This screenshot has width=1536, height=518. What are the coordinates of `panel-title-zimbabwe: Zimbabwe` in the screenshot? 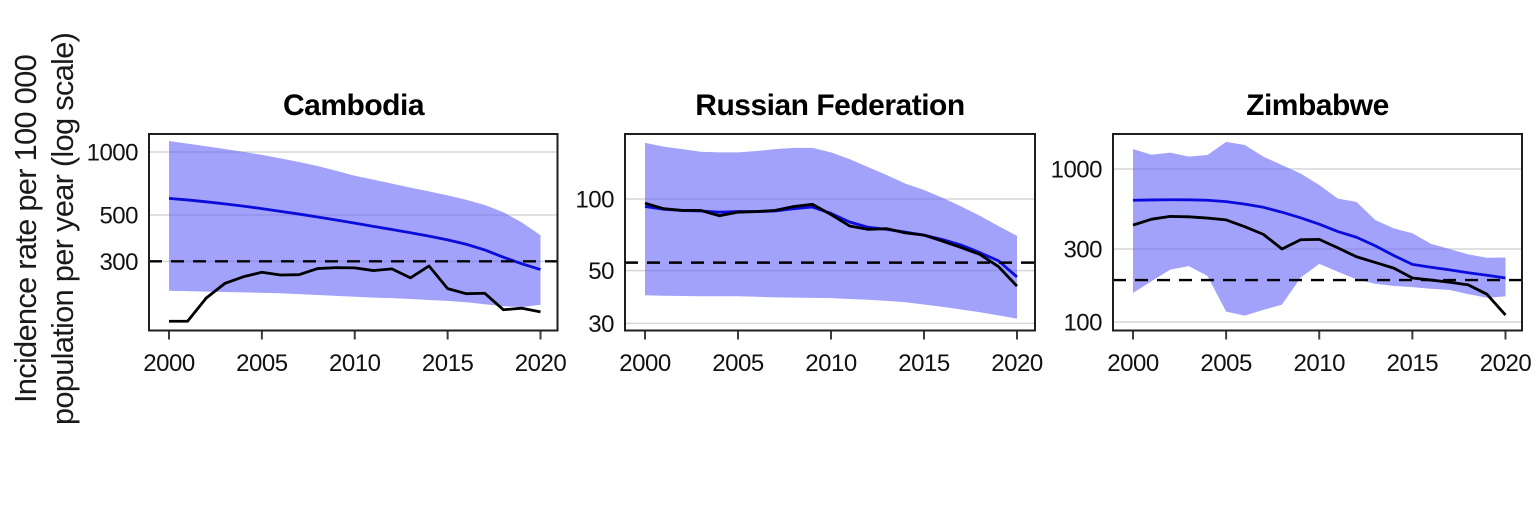 It's located at (1317, 105).